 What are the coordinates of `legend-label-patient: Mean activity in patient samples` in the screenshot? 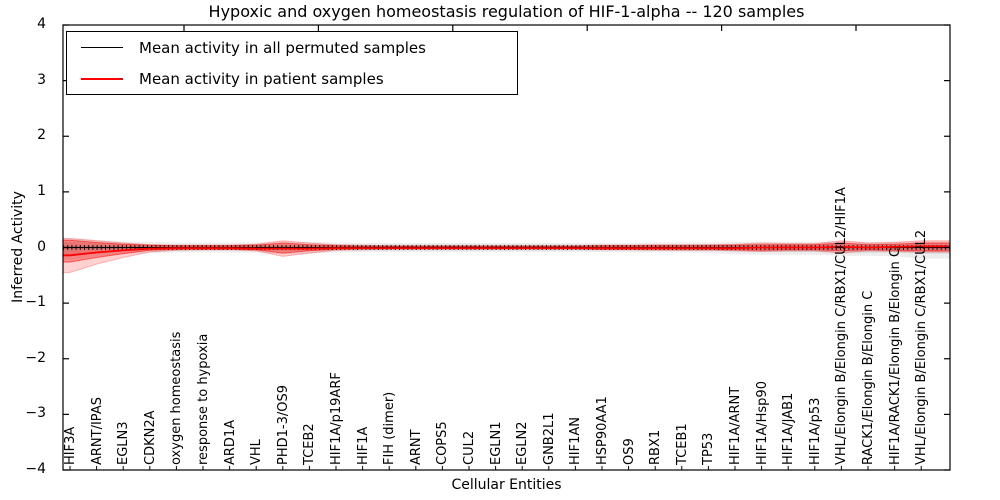 It's located at (261, 78).